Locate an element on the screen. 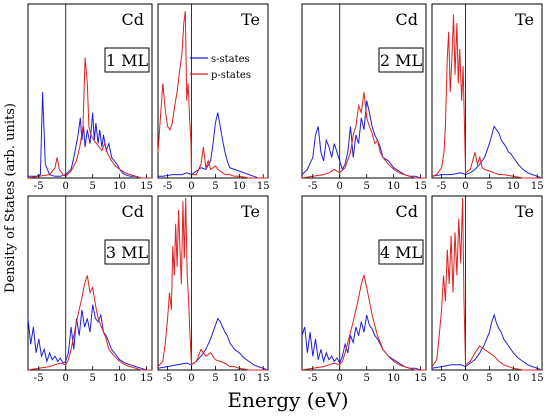 This screenshot has width=550, height=416. dos-panel: -5 0 5 10 15 Cd 2 ML is located at coordinates (364, 97).